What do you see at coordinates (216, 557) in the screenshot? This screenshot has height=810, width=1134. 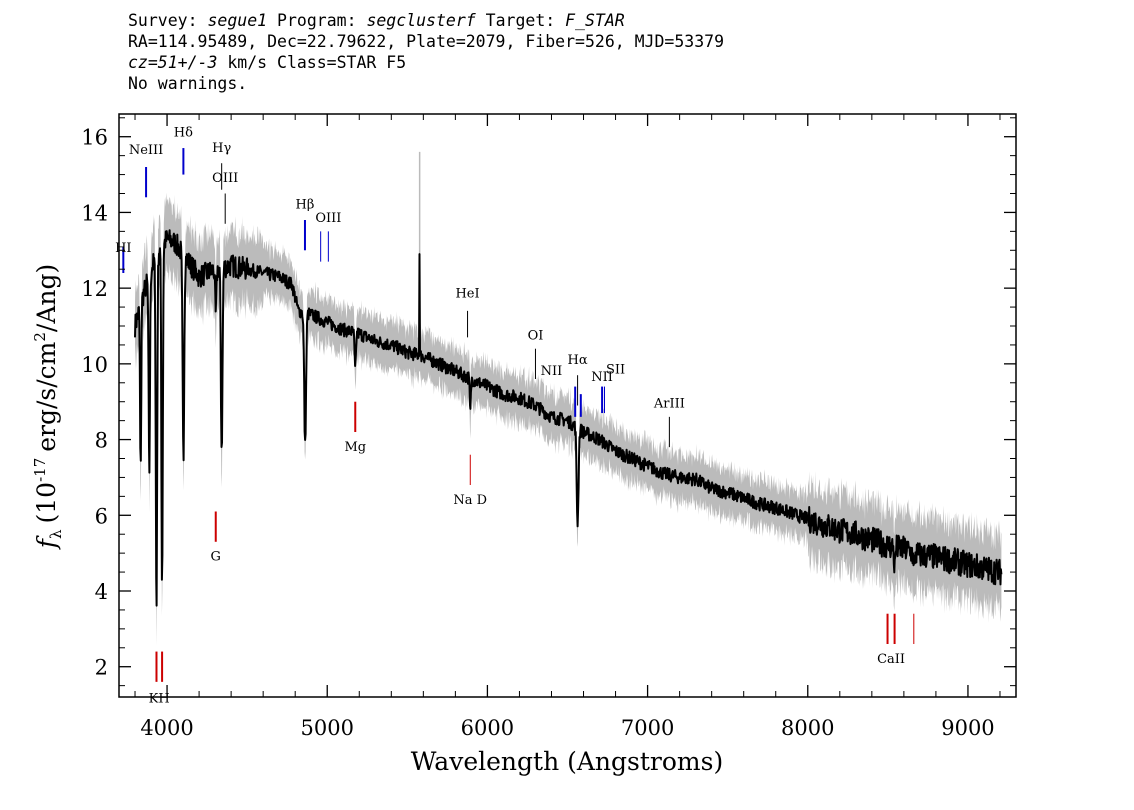 I see `line-marker-label: G` at bounding box center [216, 557].